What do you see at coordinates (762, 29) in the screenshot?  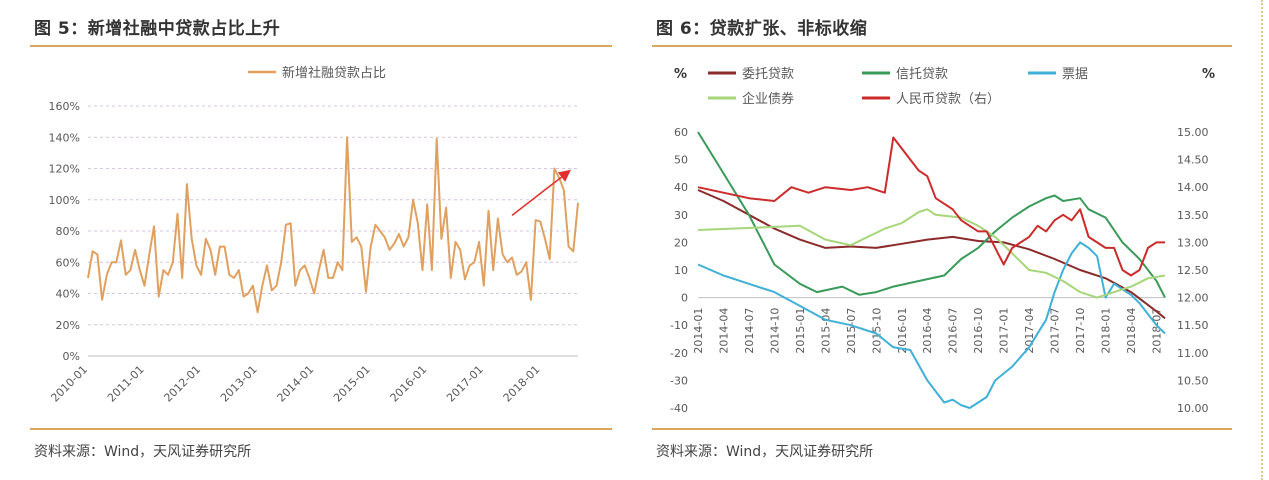 I see `figure-6-title: 图 6：贷款扩张、非标收缩` at bounding box center [762, 29].